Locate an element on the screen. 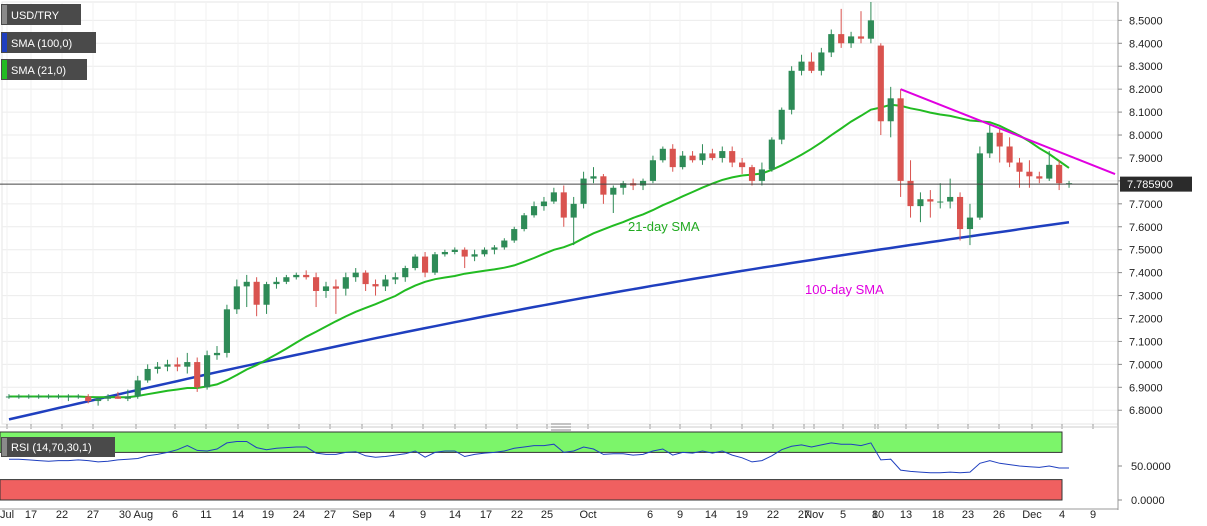  x-tick-label: 26 is located at coordinates (999, 515).